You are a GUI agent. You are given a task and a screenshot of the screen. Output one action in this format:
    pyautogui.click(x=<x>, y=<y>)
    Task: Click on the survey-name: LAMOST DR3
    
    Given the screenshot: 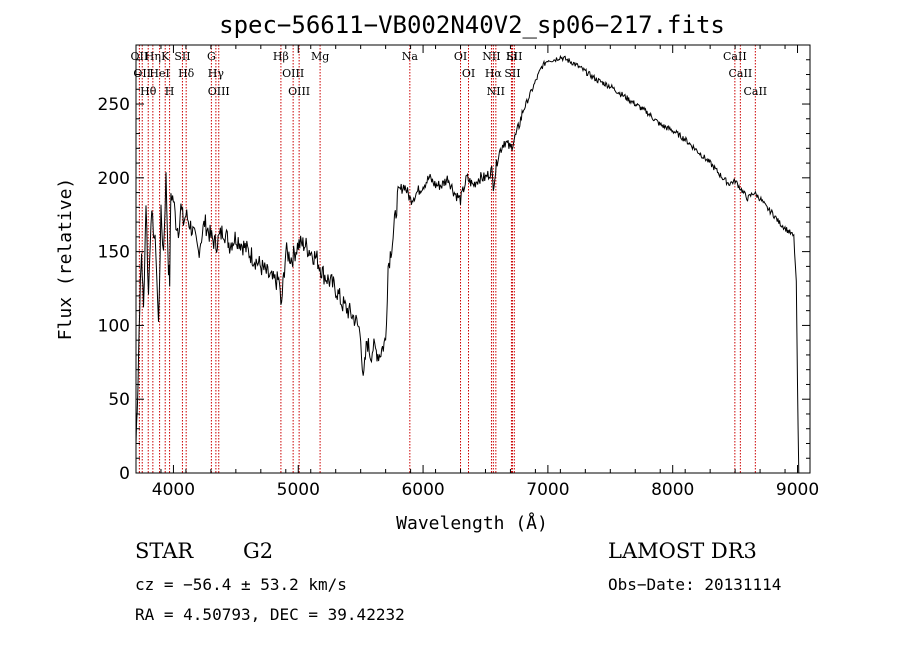 What is the action you would take?
    pyautogui.click(x=682, y=551)
    